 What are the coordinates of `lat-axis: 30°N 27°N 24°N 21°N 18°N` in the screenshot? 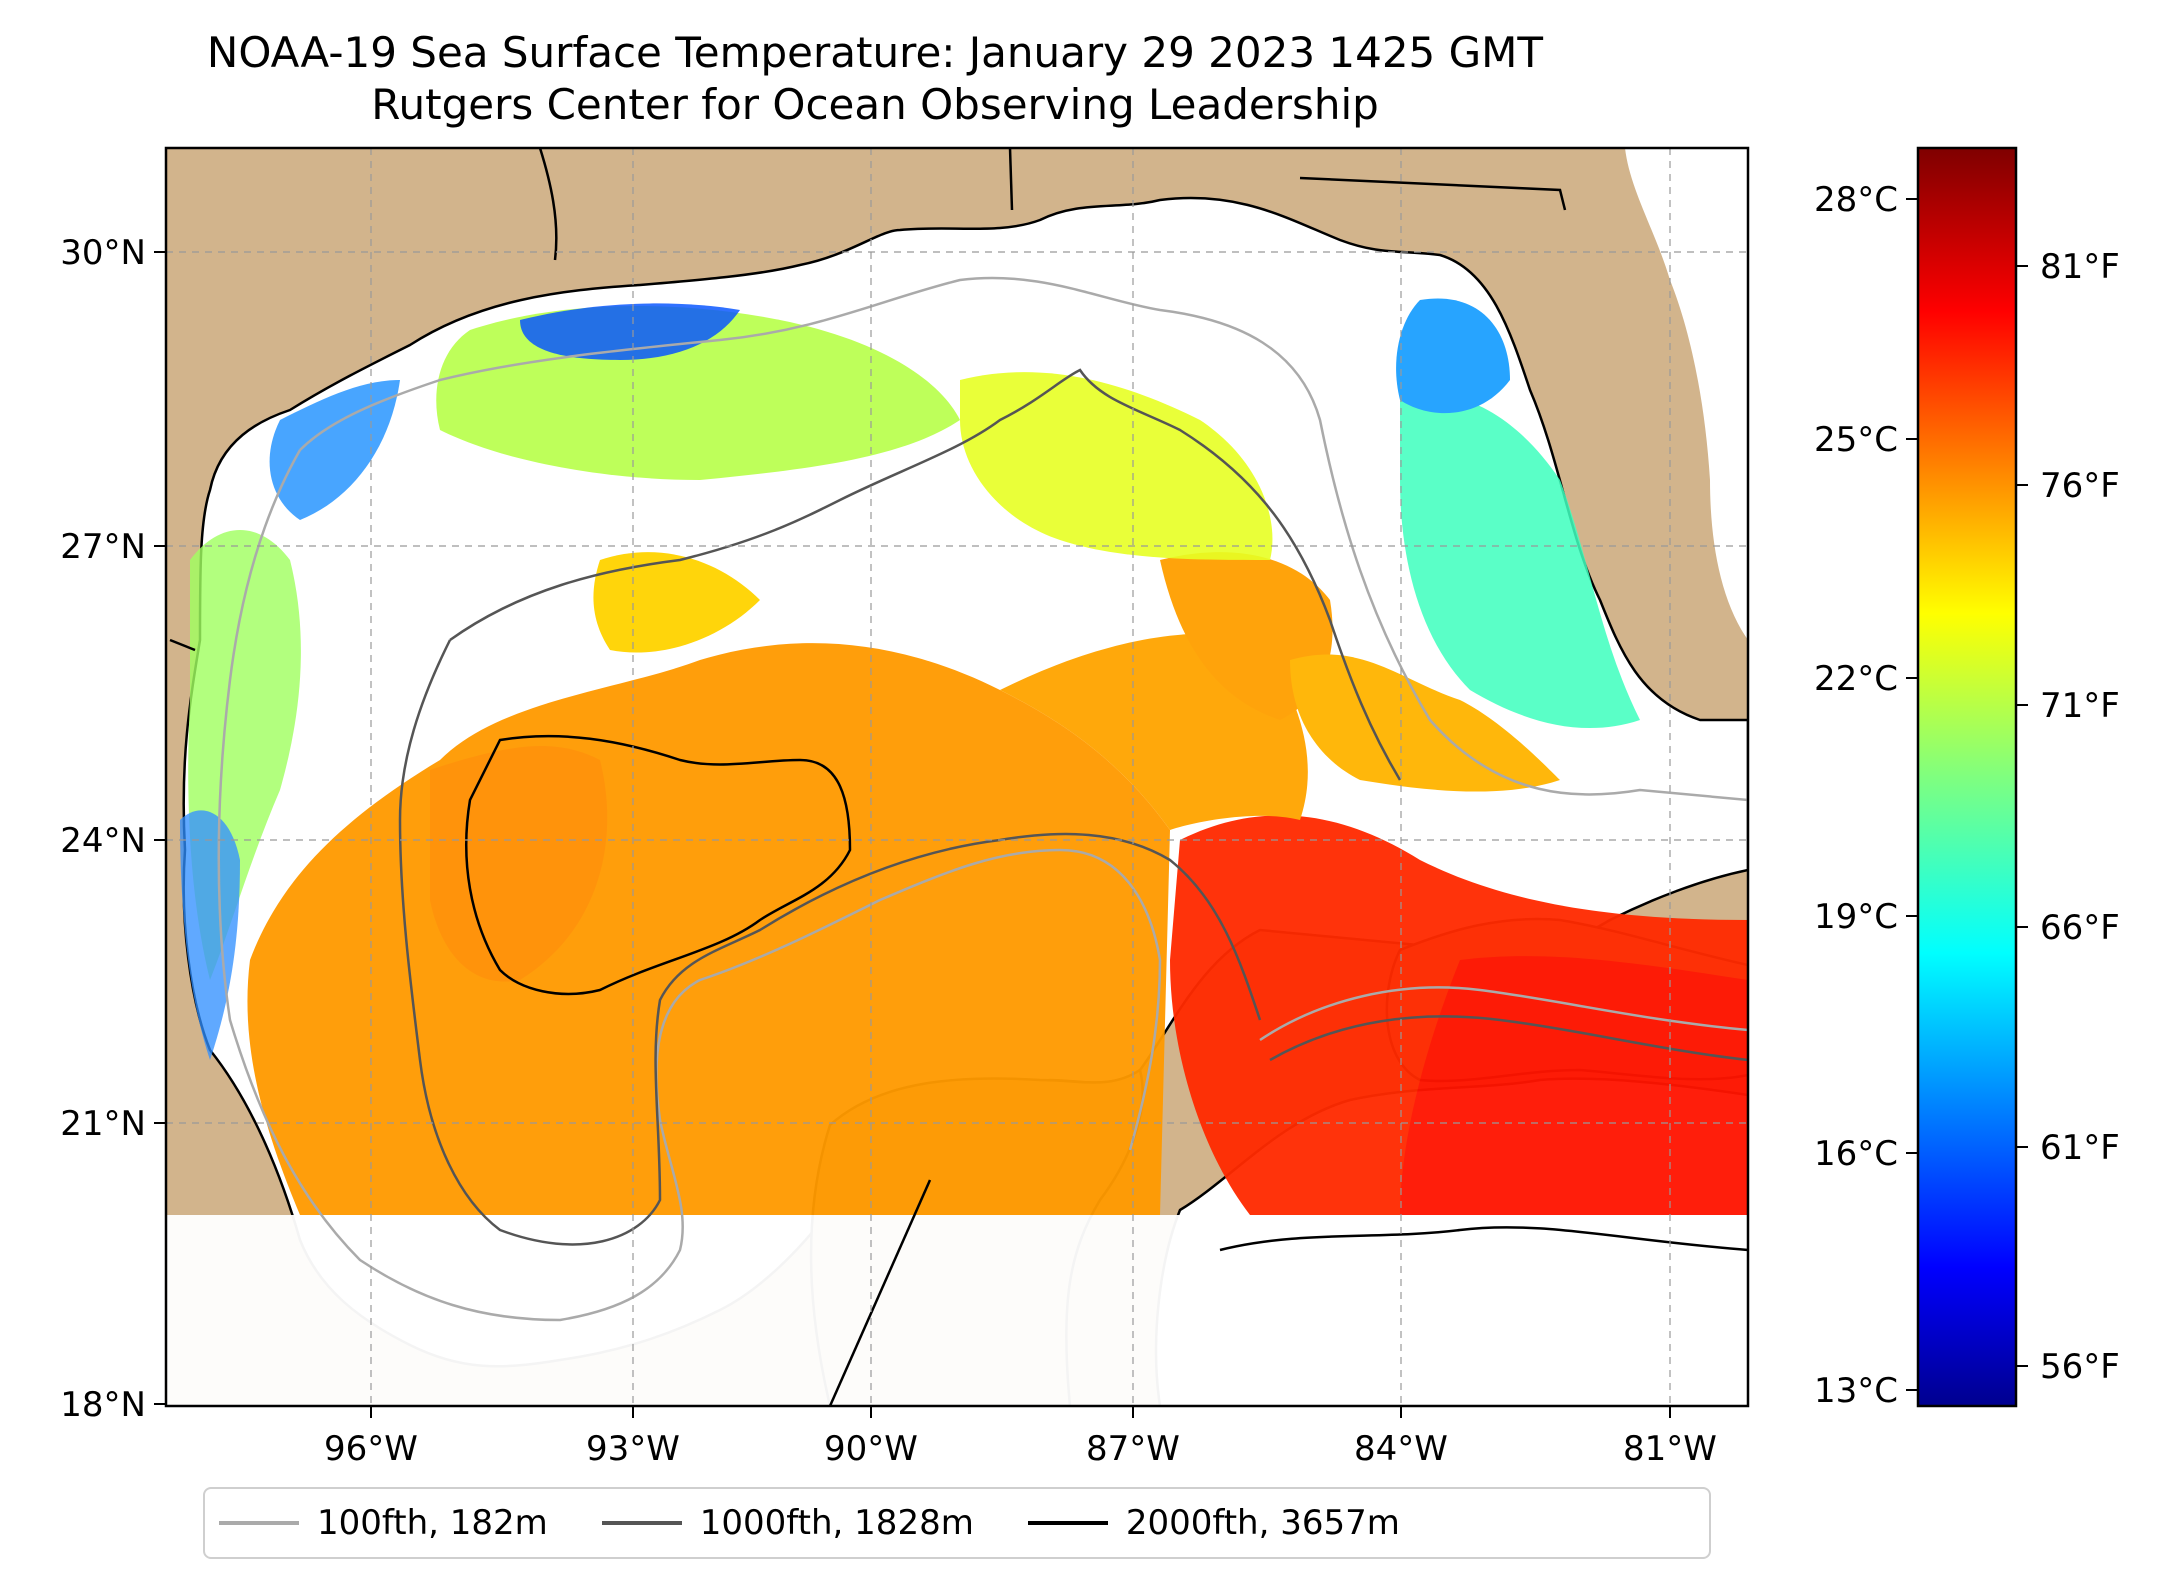 It's located at (113, 829).